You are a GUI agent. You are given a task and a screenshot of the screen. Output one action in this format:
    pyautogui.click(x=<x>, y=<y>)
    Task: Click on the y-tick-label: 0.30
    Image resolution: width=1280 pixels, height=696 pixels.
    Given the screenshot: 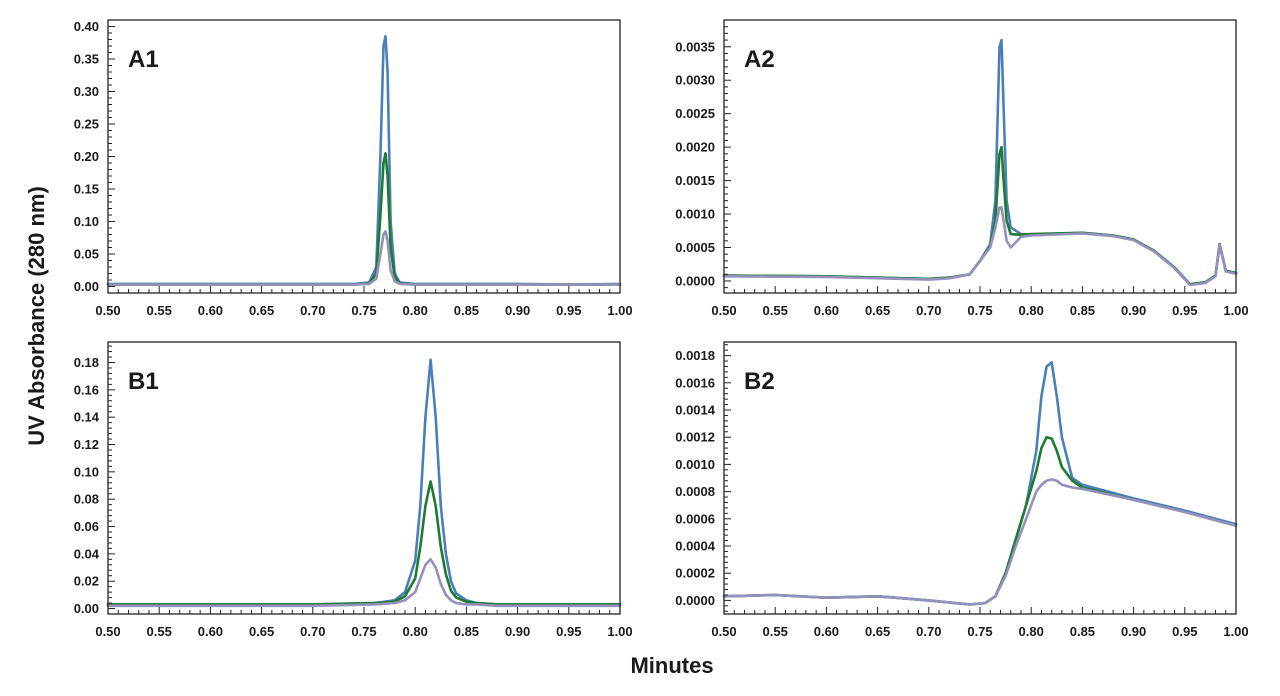 What is the action you would take?
    pyautogui.click(x=86, y=91)
    